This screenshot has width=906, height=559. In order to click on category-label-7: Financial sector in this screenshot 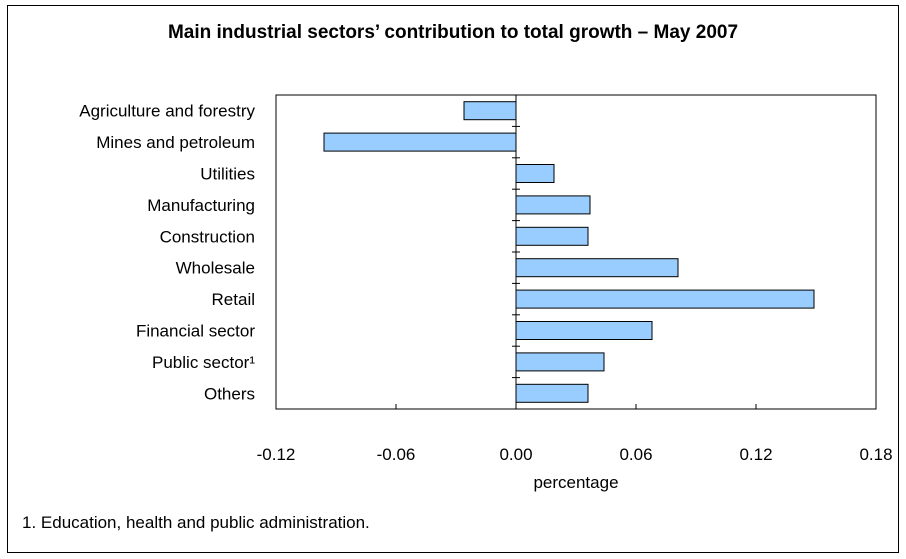, I will do `click(195, 331)`.